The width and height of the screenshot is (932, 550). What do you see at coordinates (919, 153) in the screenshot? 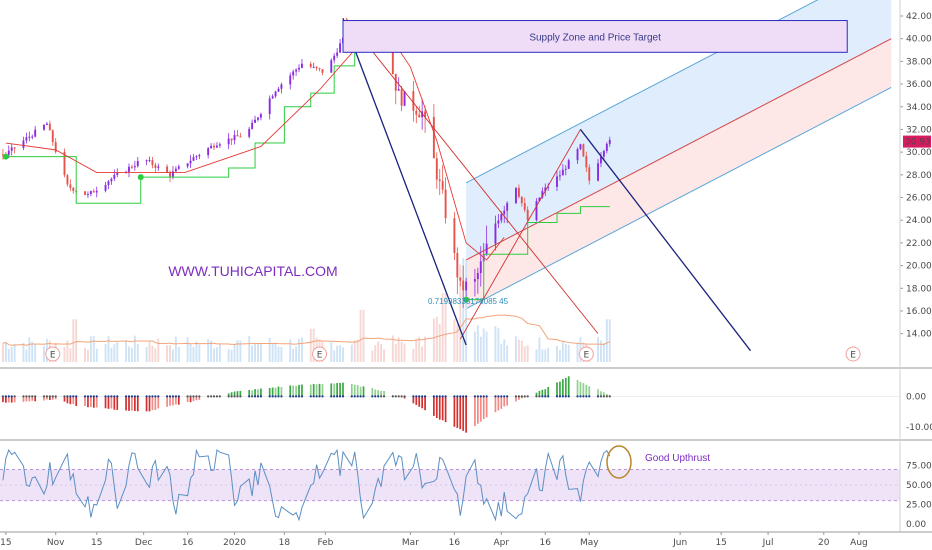
I see `price-axis-label: 30.00` at bounding box center [919, 153].